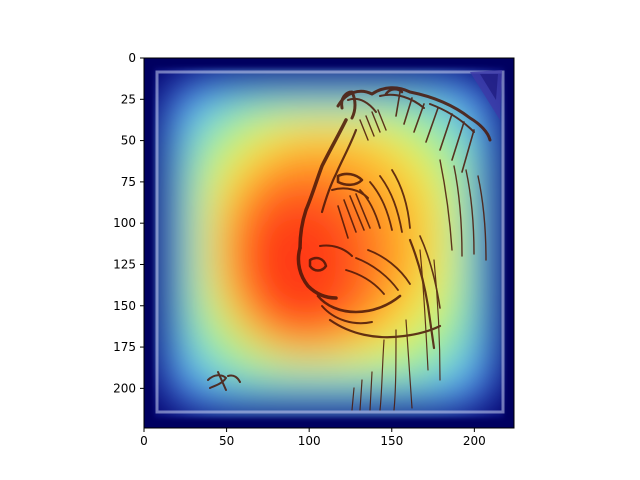  What do you see at coordinates (144, 441) in the screenshot?
I see `x-tick-label: 0` at bounding box center [144, 441].